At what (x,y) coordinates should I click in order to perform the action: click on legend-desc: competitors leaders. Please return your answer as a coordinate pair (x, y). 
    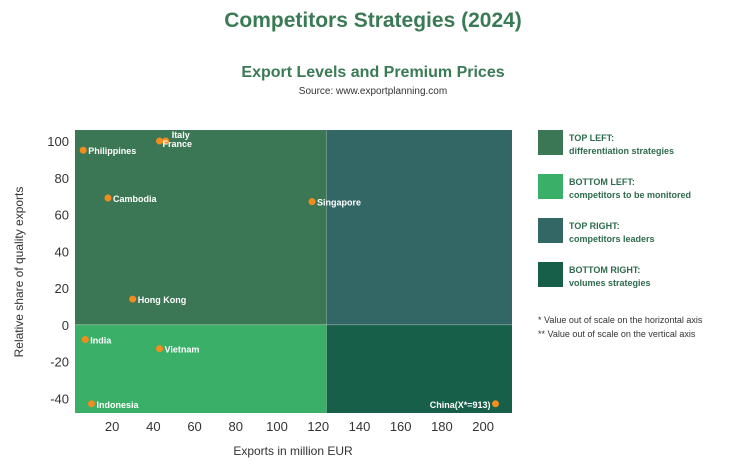
    Looking at the image, I should click on (612, 239).